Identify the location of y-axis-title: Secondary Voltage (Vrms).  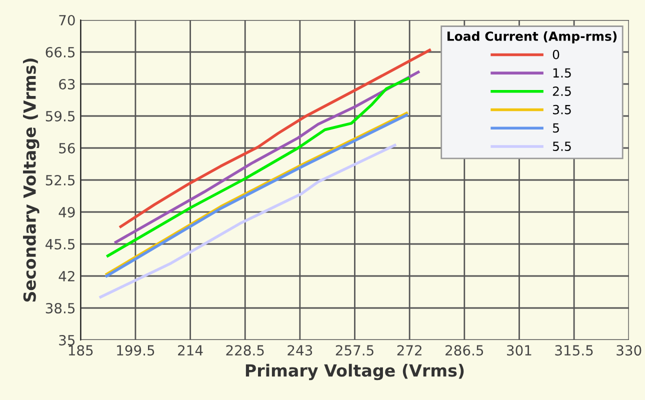
(31, 180).